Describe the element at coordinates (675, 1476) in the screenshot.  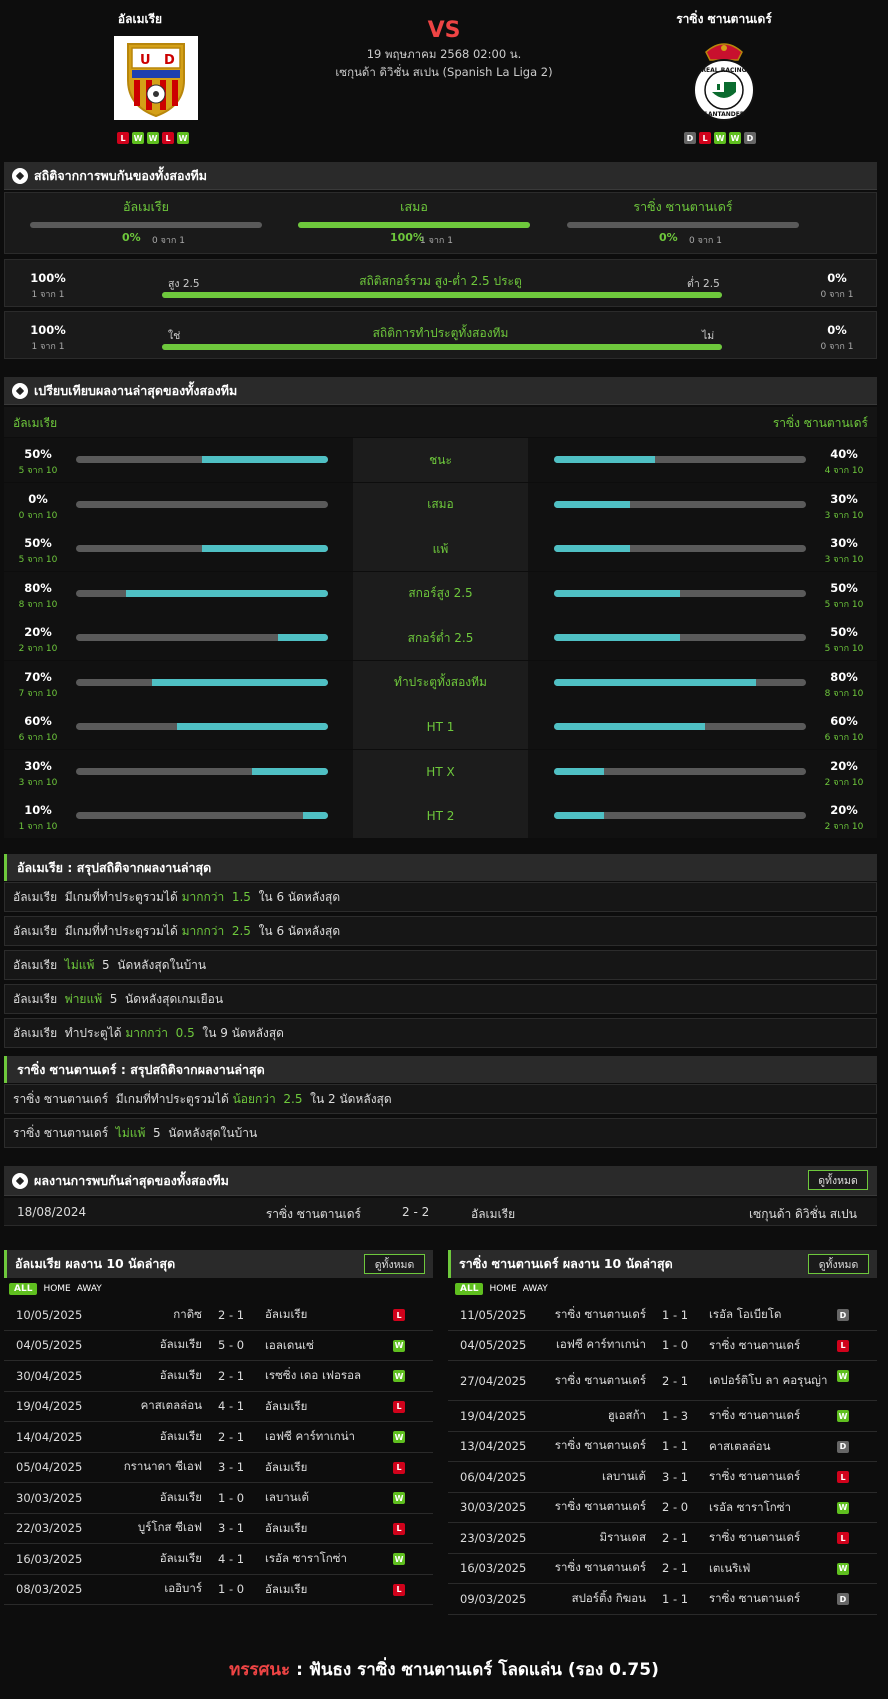
I see `match-score: 3 - 1` at that location.